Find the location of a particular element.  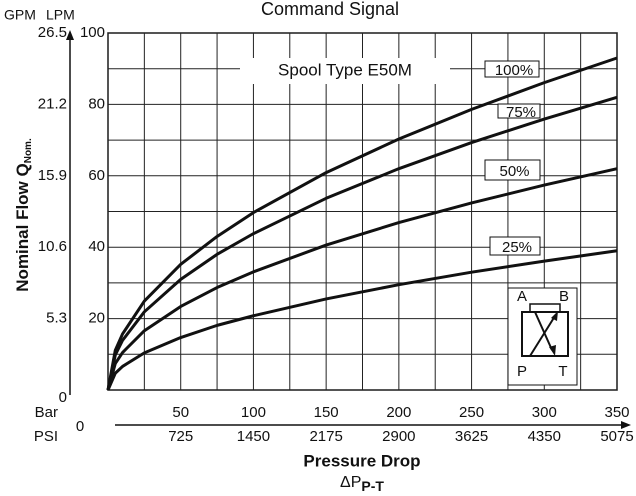

valve-label: A is located at coordinates (522, 296).